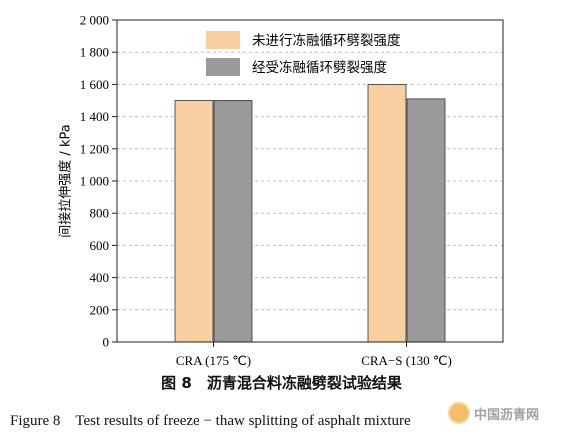 The height and width of the screenshot is (447, 563). What do you see at coordinates (94, 84) in the screenshot?
I see `y-tick-label: 1 600` at bounding box center [94, 84].